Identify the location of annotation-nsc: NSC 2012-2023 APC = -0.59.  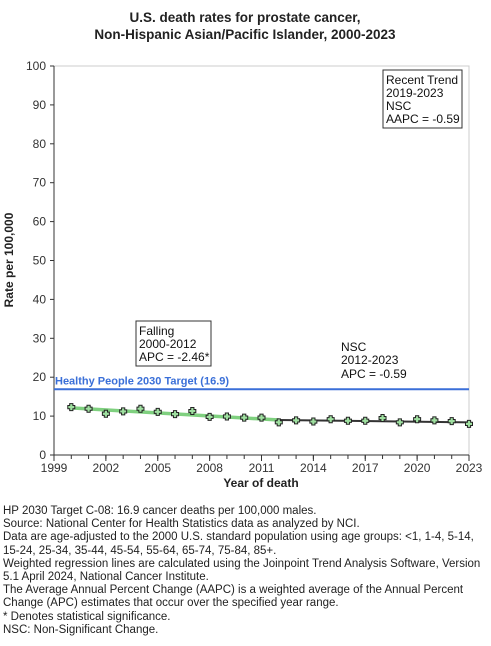
(374, 360).